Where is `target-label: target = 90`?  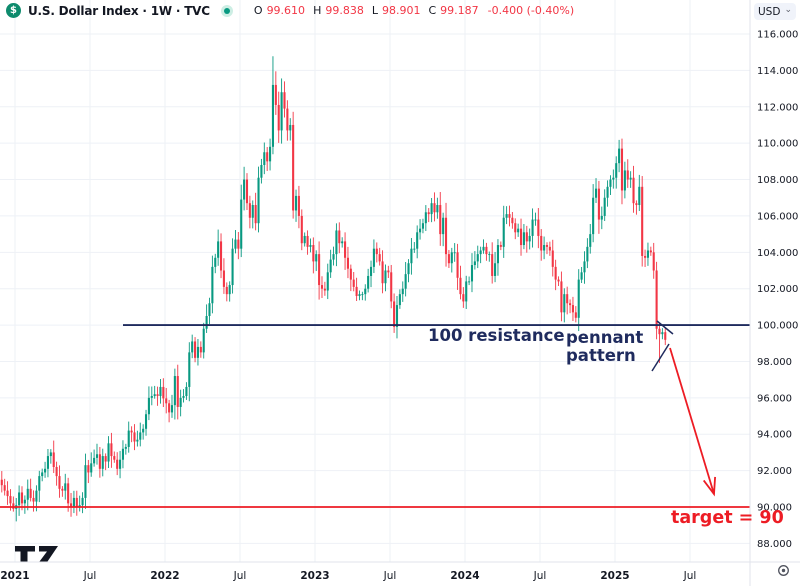 target-label: target = 90 is located at coordinates (727, 518).